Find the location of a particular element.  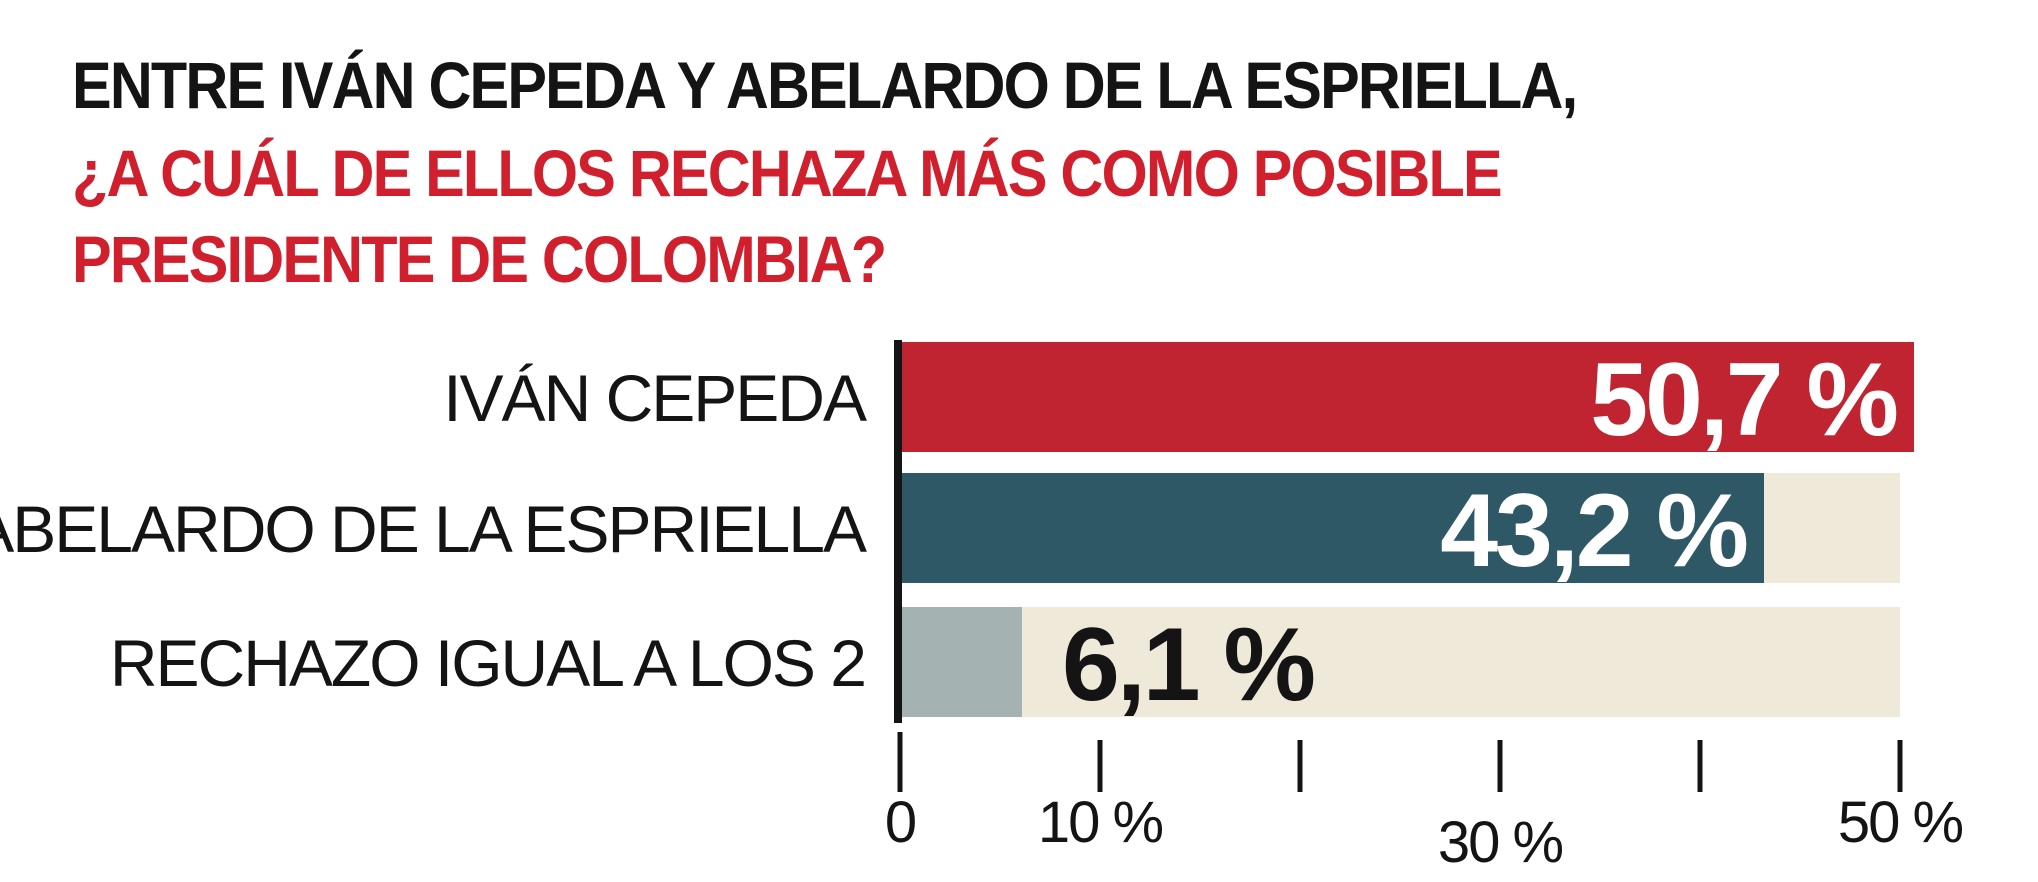

value-label-ivan-cepeda: 50,7 % is located at coordinates (1743, 400).